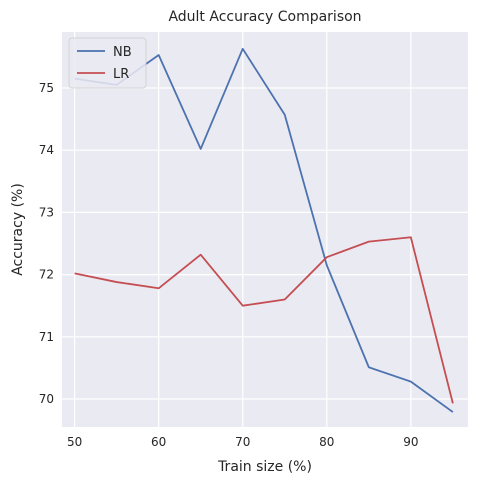  I want to click on x-tick-label: 60, so click(158, 442).